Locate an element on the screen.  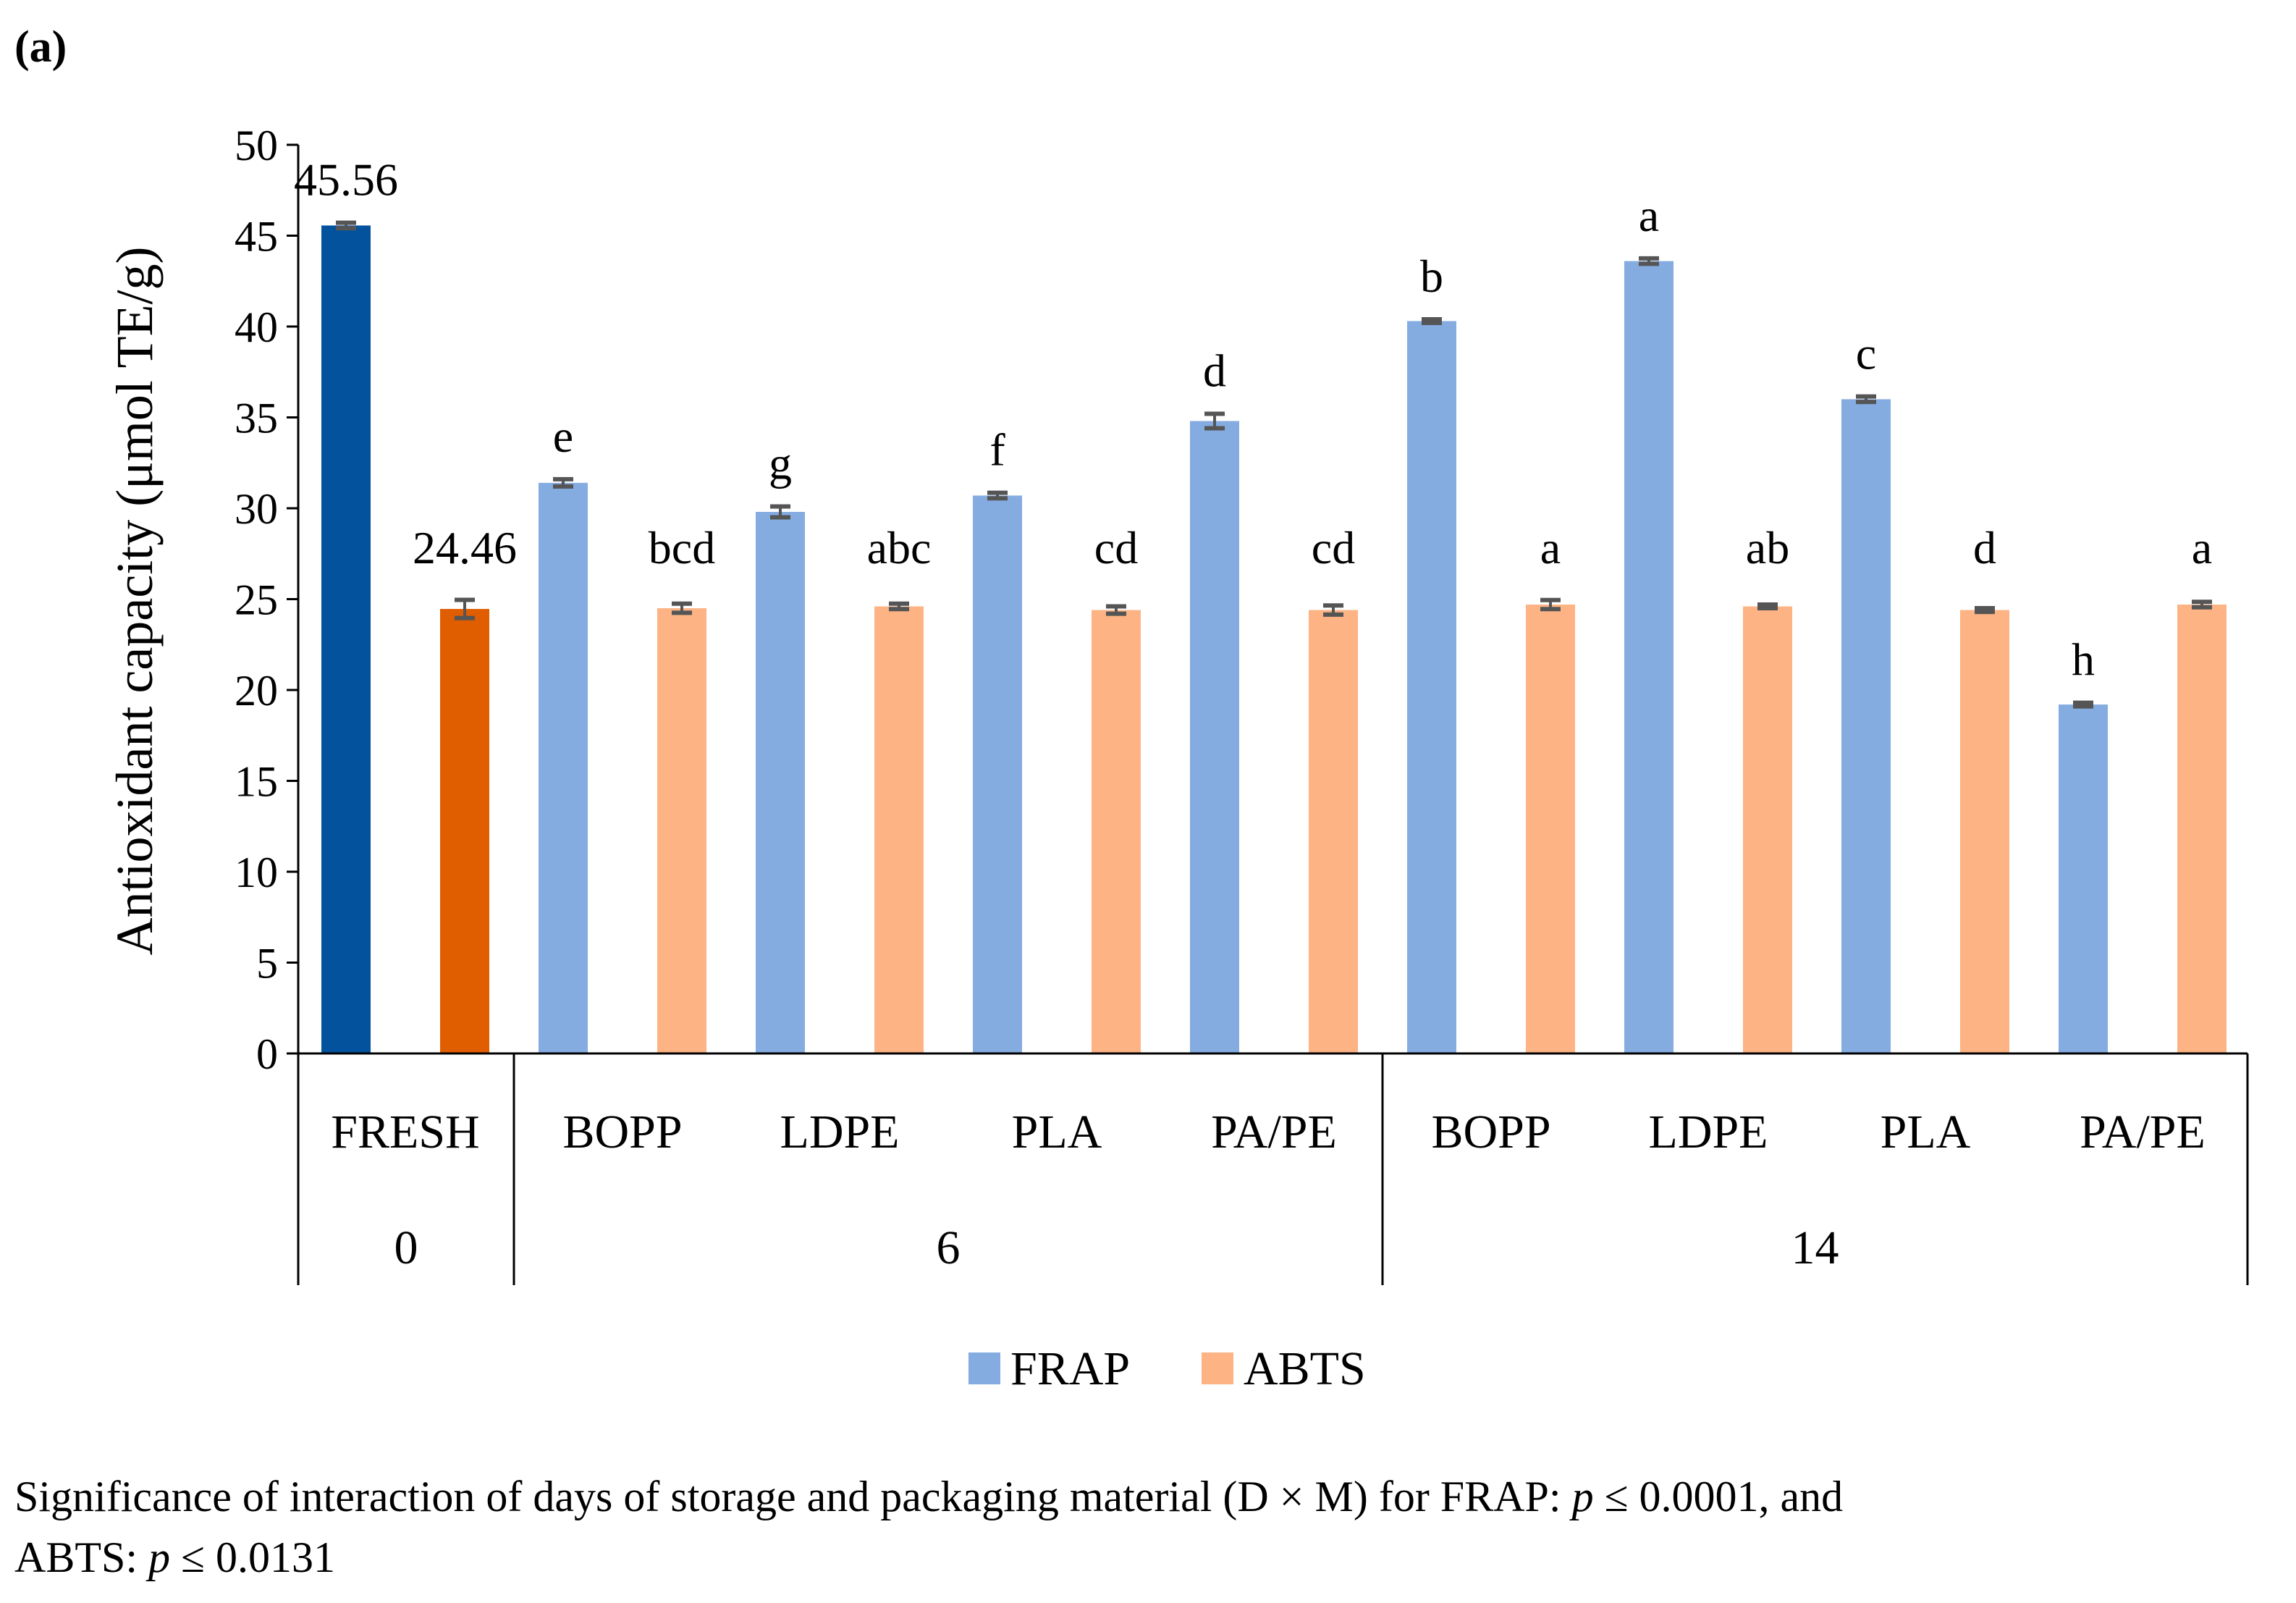
y-axis-label: Antioxidant capacity (μmol TE/g) is located at coordinates (135, 600).